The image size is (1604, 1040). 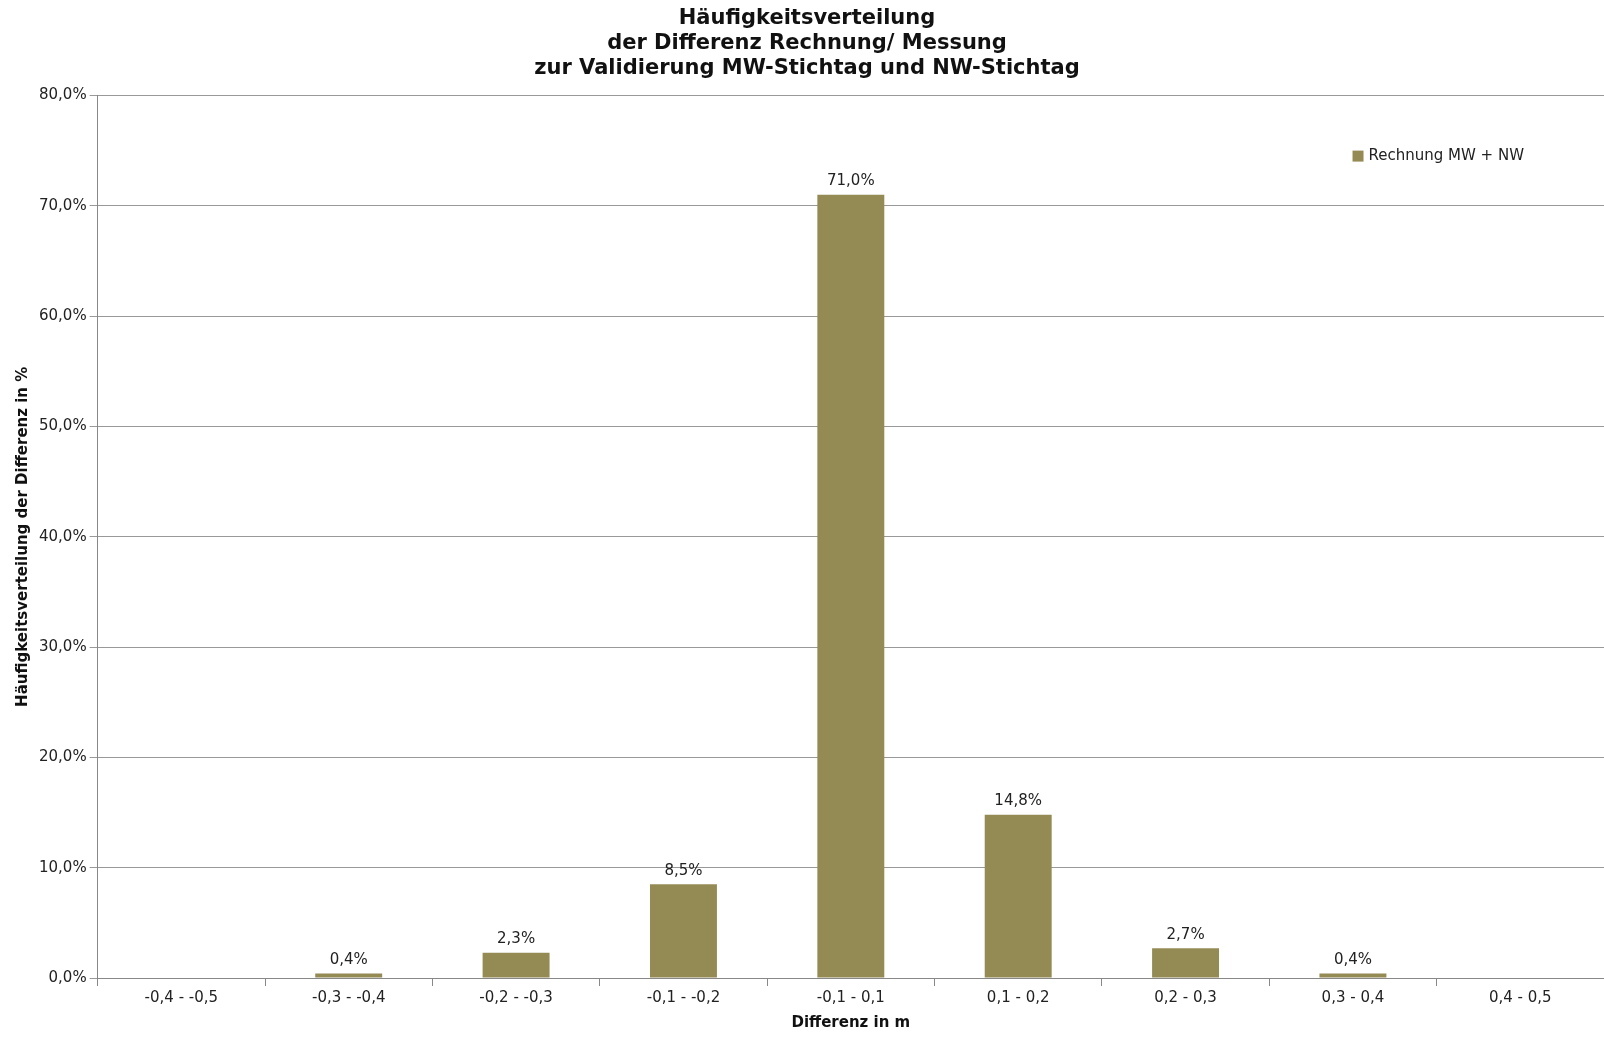 I want to click on y-tick-label: 30,0%, so click(x=63, y=645).